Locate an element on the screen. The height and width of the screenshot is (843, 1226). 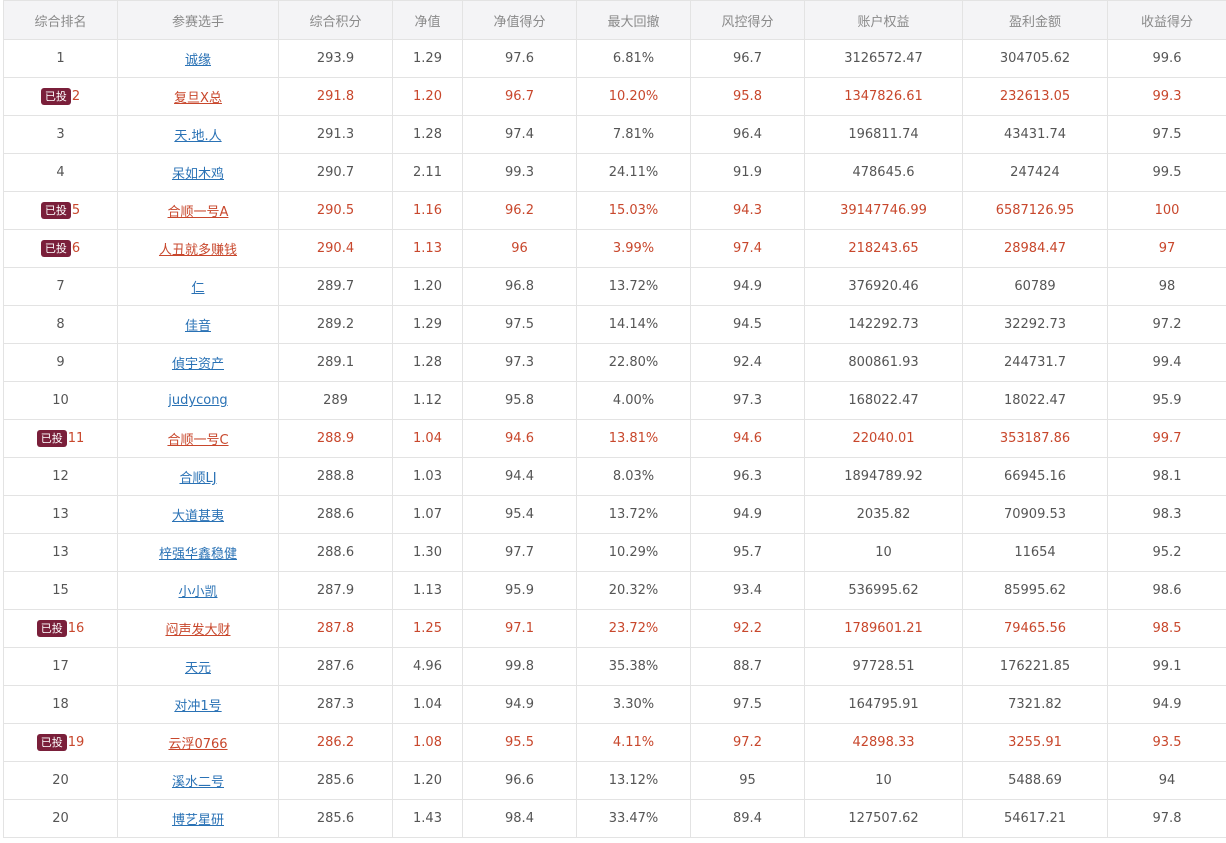
player-link: 偵宇资产 is located at coordinates (197, 364).